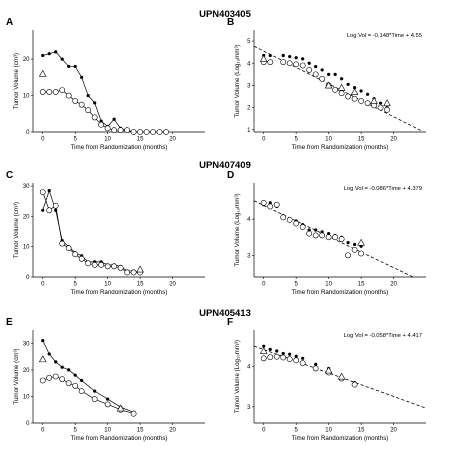  What do you see at coordinates (249, 131) in the screenshot?
I see `y-tick-label: 1` at bounding box center [249, 131].